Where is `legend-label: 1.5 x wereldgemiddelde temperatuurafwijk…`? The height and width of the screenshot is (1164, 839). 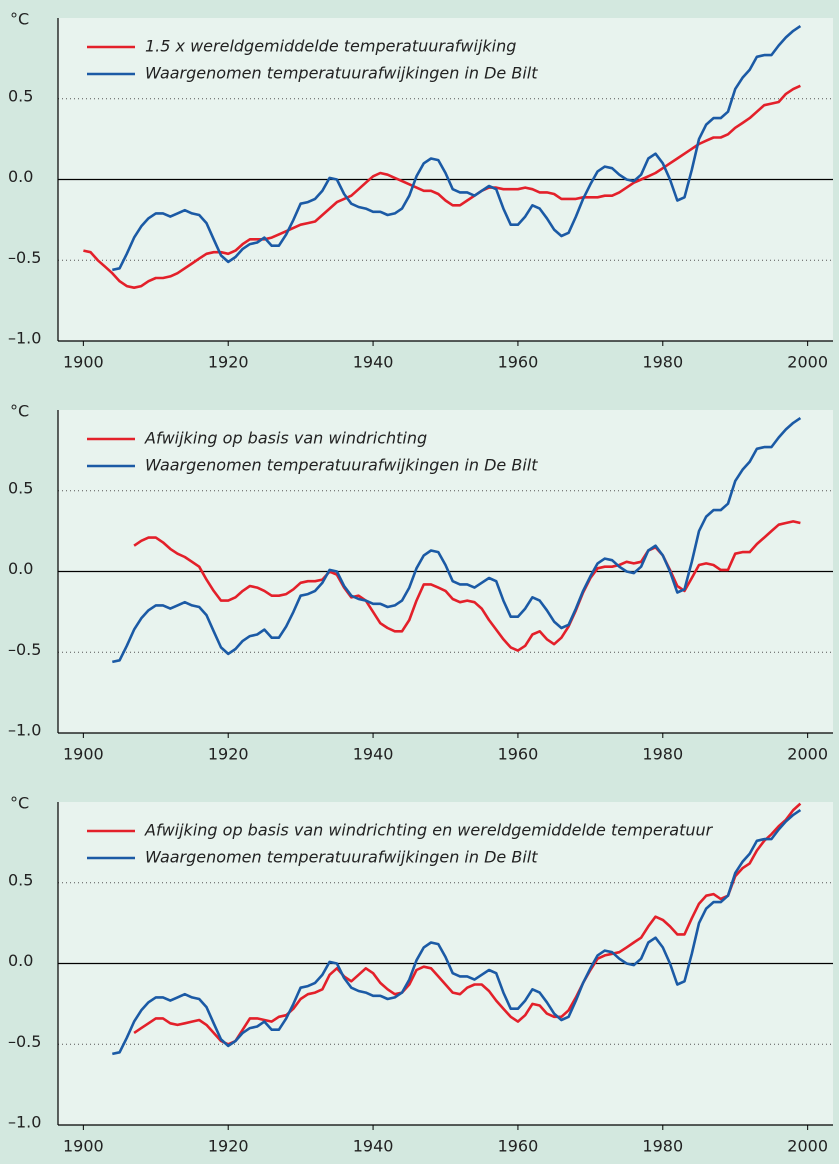
legend-label: 1.5 x wereldgemiddelde temperatuurafwijk… is located at coordinates (330, 46).